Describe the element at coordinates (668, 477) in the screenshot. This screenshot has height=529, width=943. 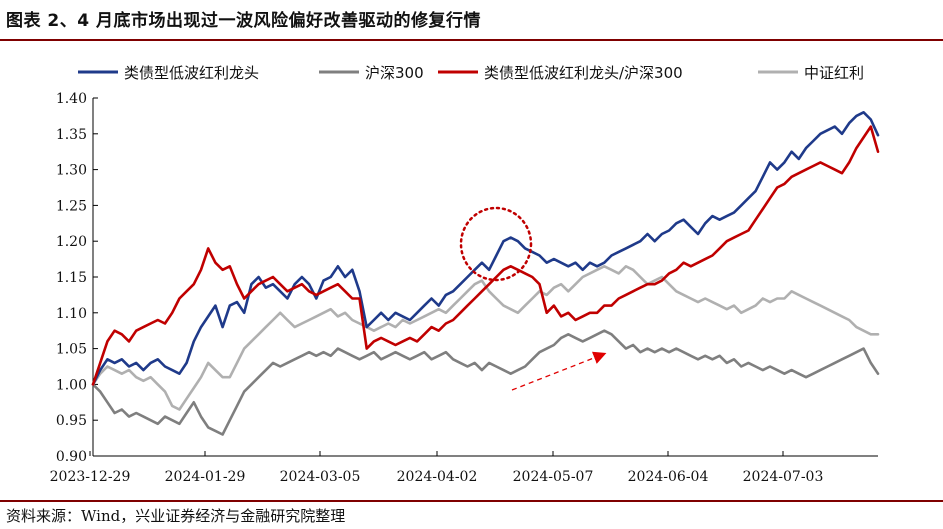
I see `x-tick-label: 2024-06-04` at that location.